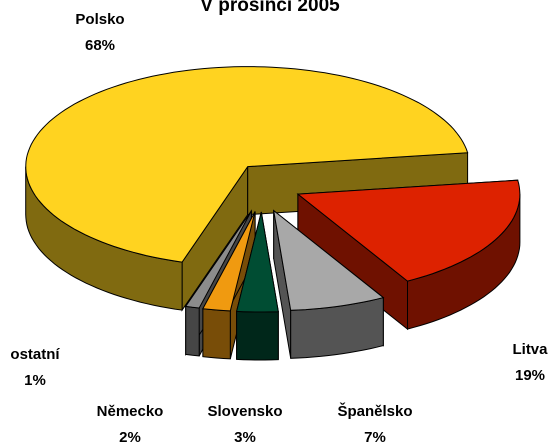 This screenshot has height=445, width=557. What do you see at coordinates (100, 45) in the screenshot?
I see `slice-value-label: 68%` at bounding box center [100, 45].